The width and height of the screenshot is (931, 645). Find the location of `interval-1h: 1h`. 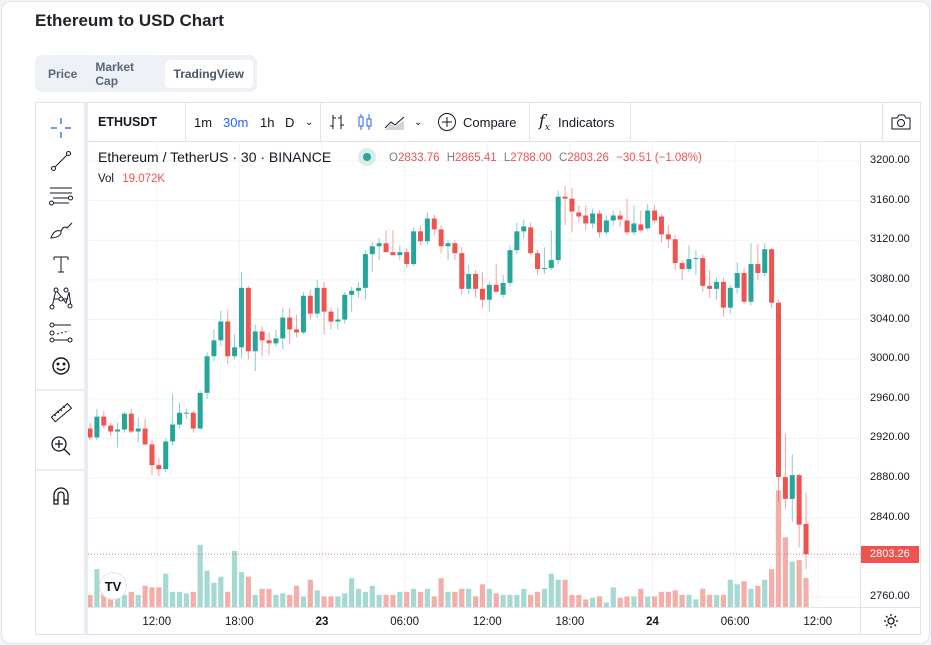

interval-1h: 1h is located at coordinates (267, 122).